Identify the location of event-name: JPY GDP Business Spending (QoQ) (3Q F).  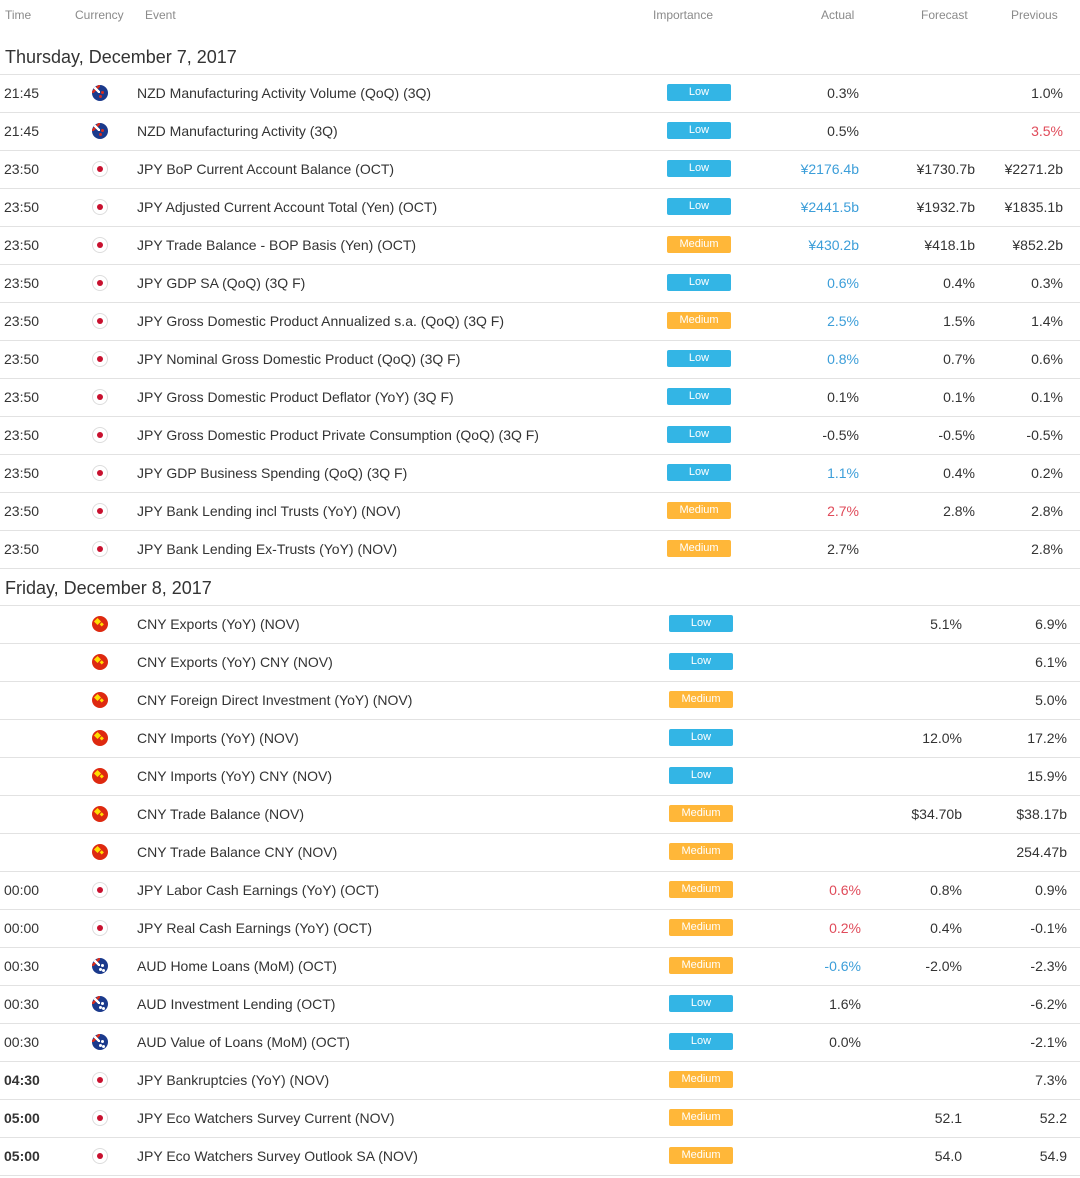
(272, 473).